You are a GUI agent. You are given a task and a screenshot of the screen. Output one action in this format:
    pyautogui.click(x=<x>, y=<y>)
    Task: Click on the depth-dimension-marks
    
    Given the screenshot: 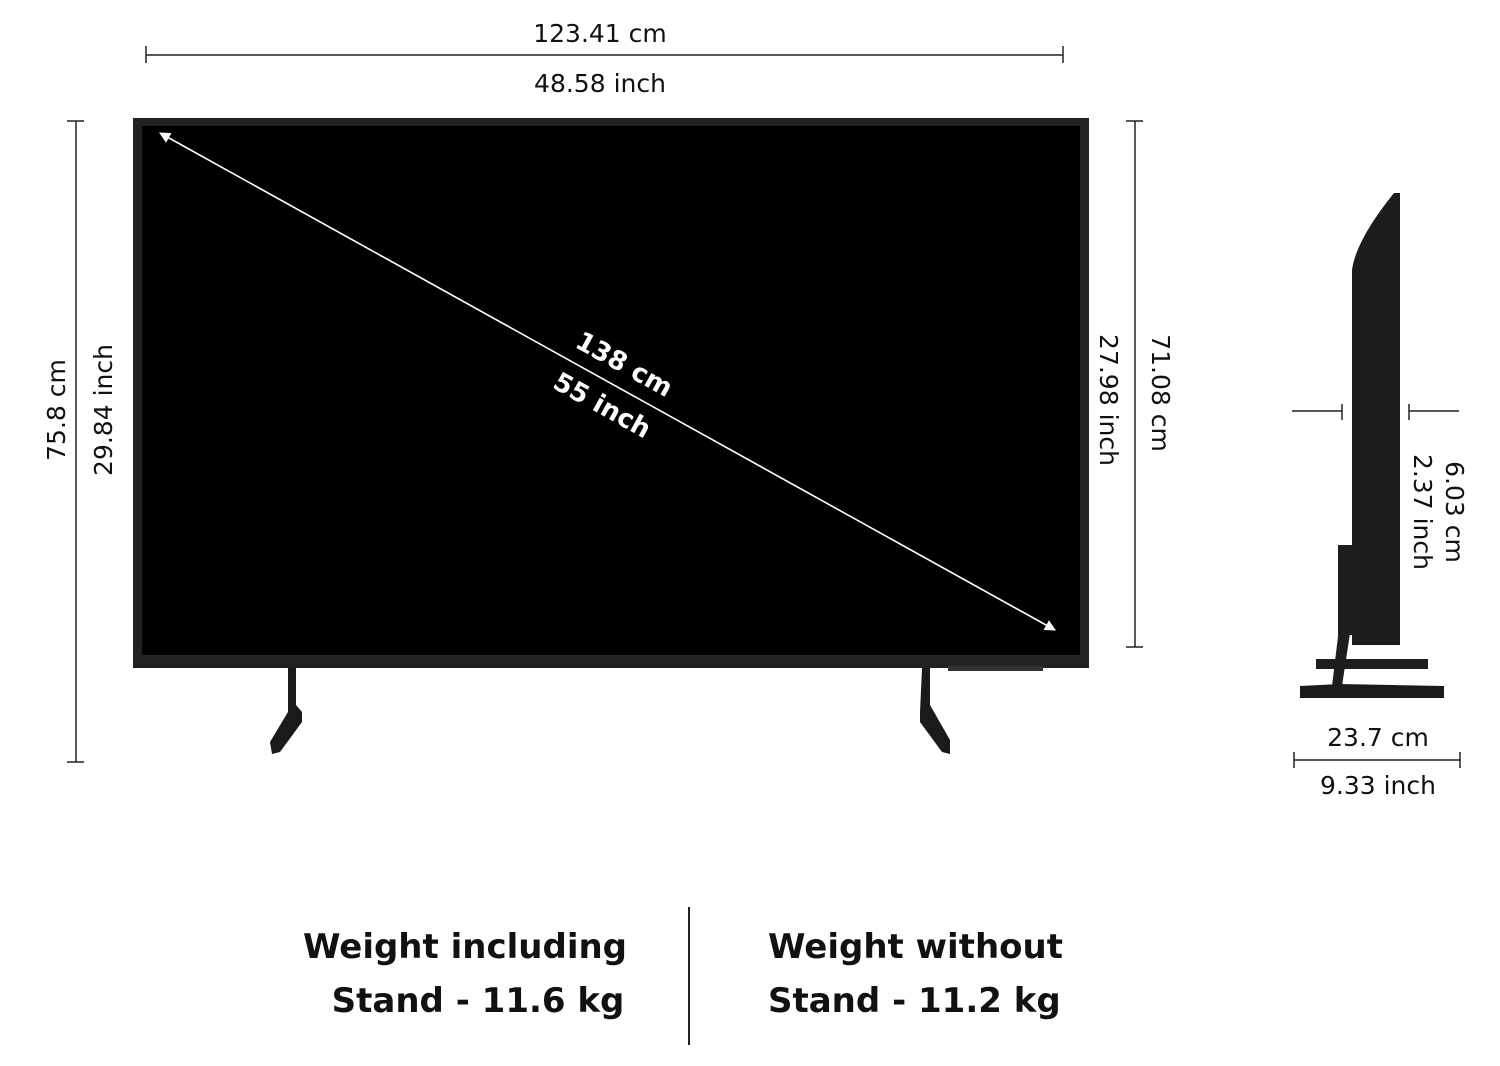 What is the action you would take?
    pyautogui.click(x=1375, y=412)
    